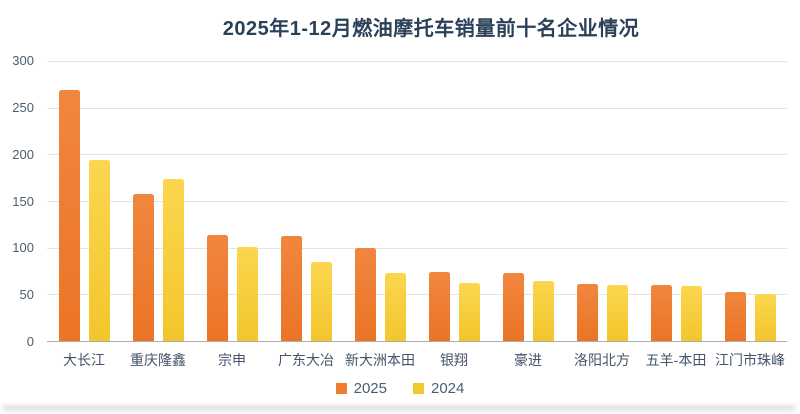 This screenshot has width=800, height=414. Describe the element at coordinates (23, 154) in the screenshot. I see `y-tick-label-200: 200` at that location.